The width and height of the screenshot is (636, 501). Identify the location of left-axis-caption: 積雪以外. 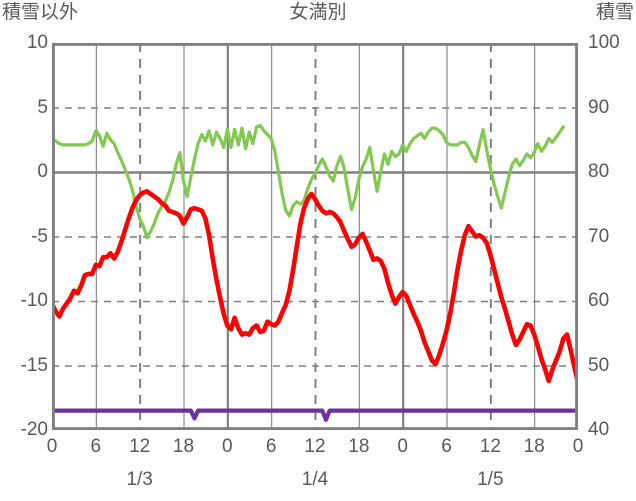
(40, 12).